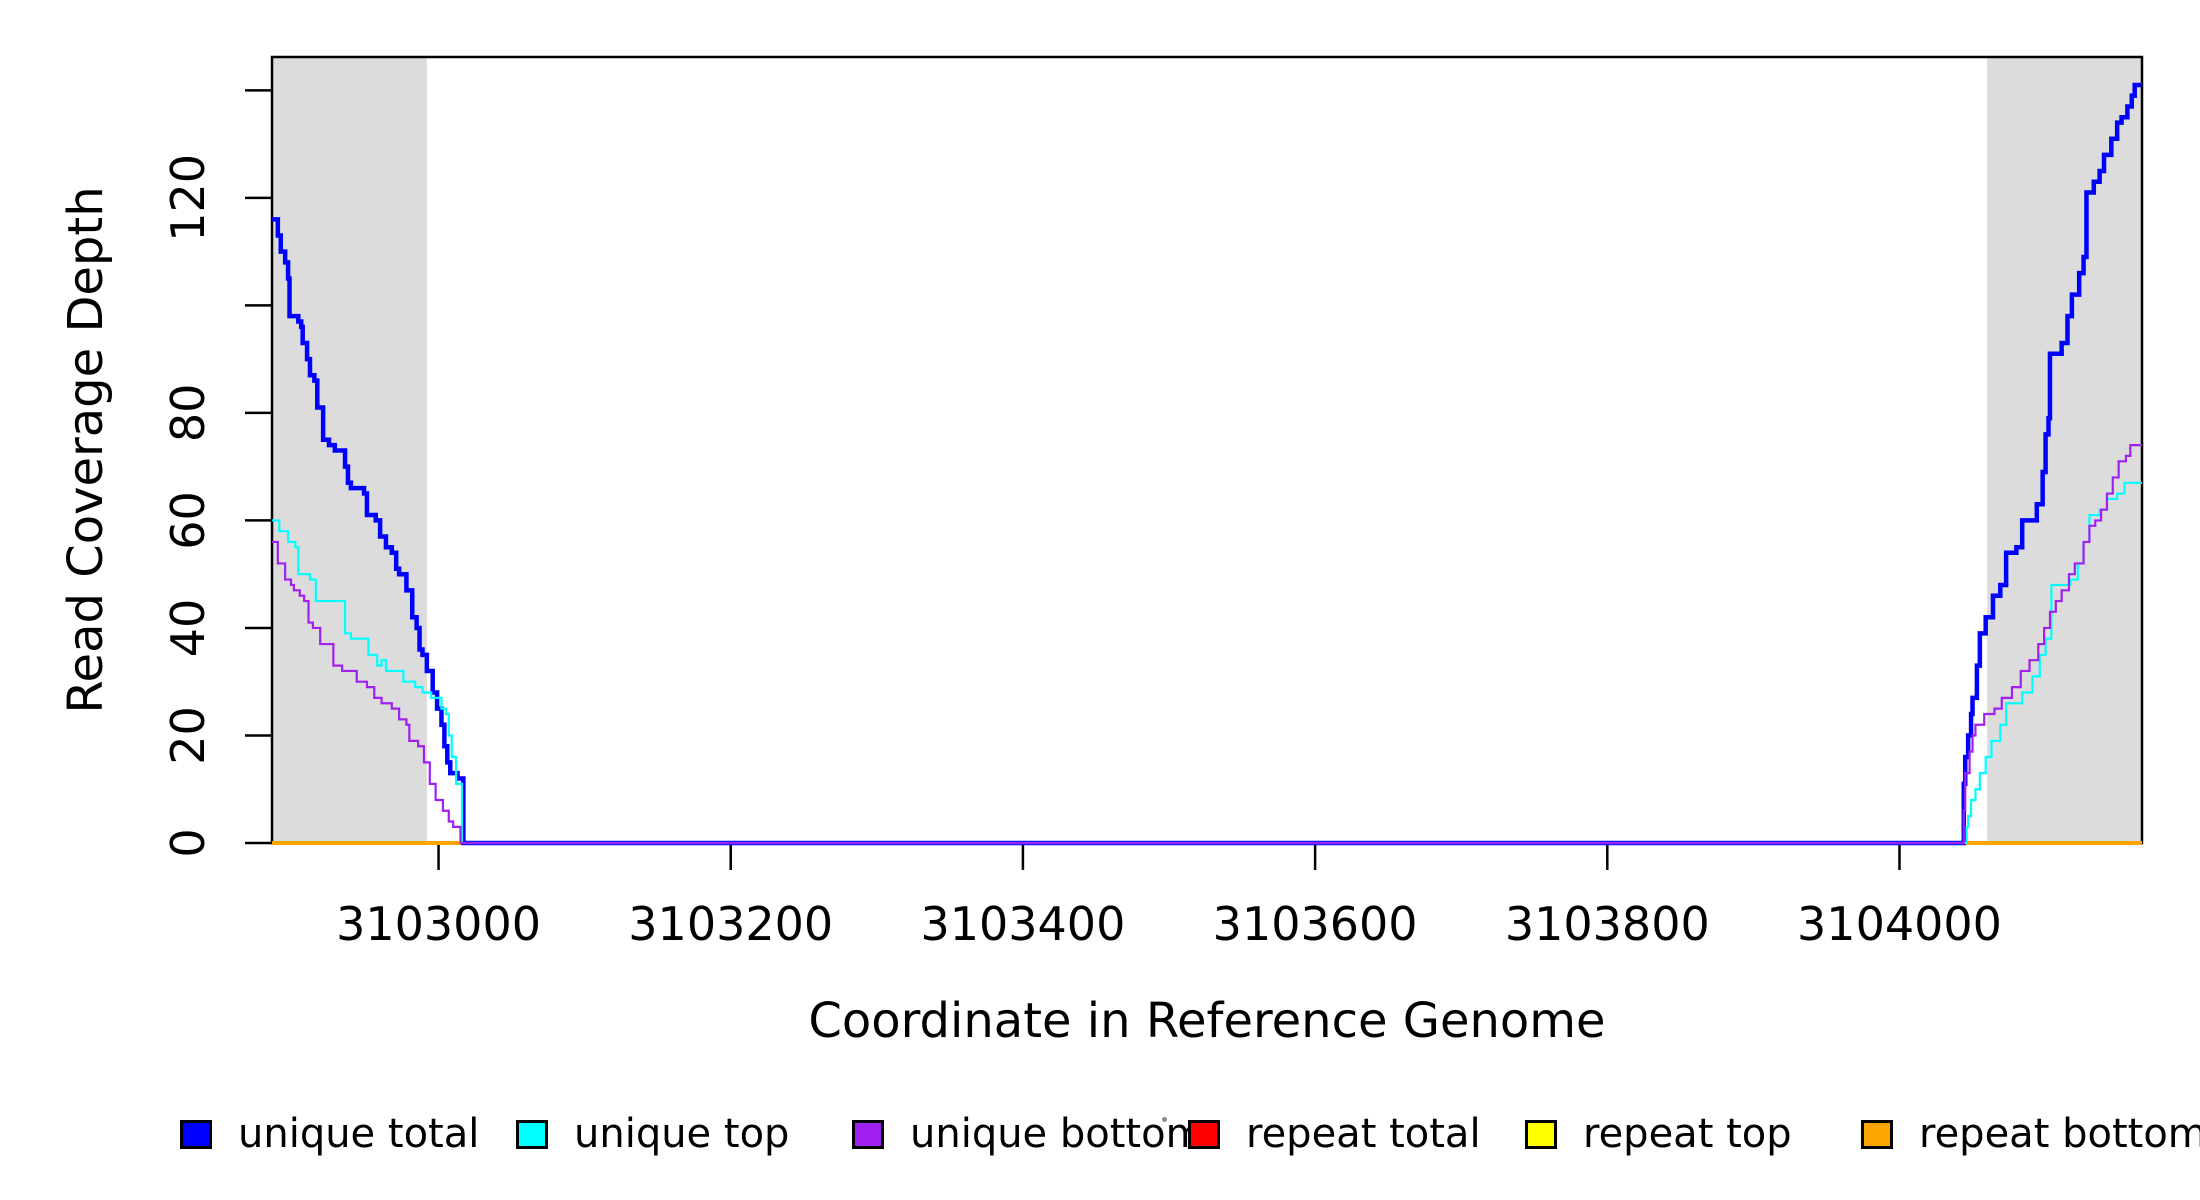 Image resolution: width=2200 pixels, height=1200 pixels. What do you see at coordinates (868, 1134) in the screenshot?
I see `legend-swatch-unique-bottom` at bounding box center [868, 1134].